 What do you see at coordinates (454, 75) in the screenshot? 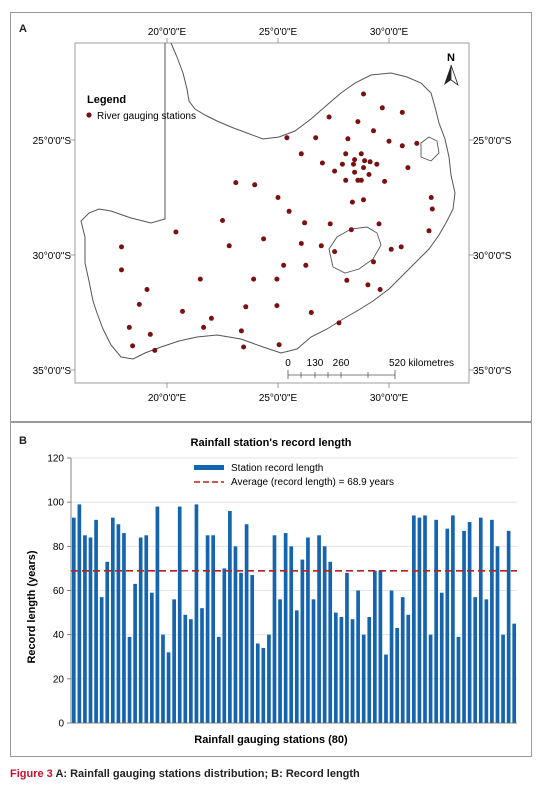
I see `north-arrow-icon-right` at bounding box center [454, 75].